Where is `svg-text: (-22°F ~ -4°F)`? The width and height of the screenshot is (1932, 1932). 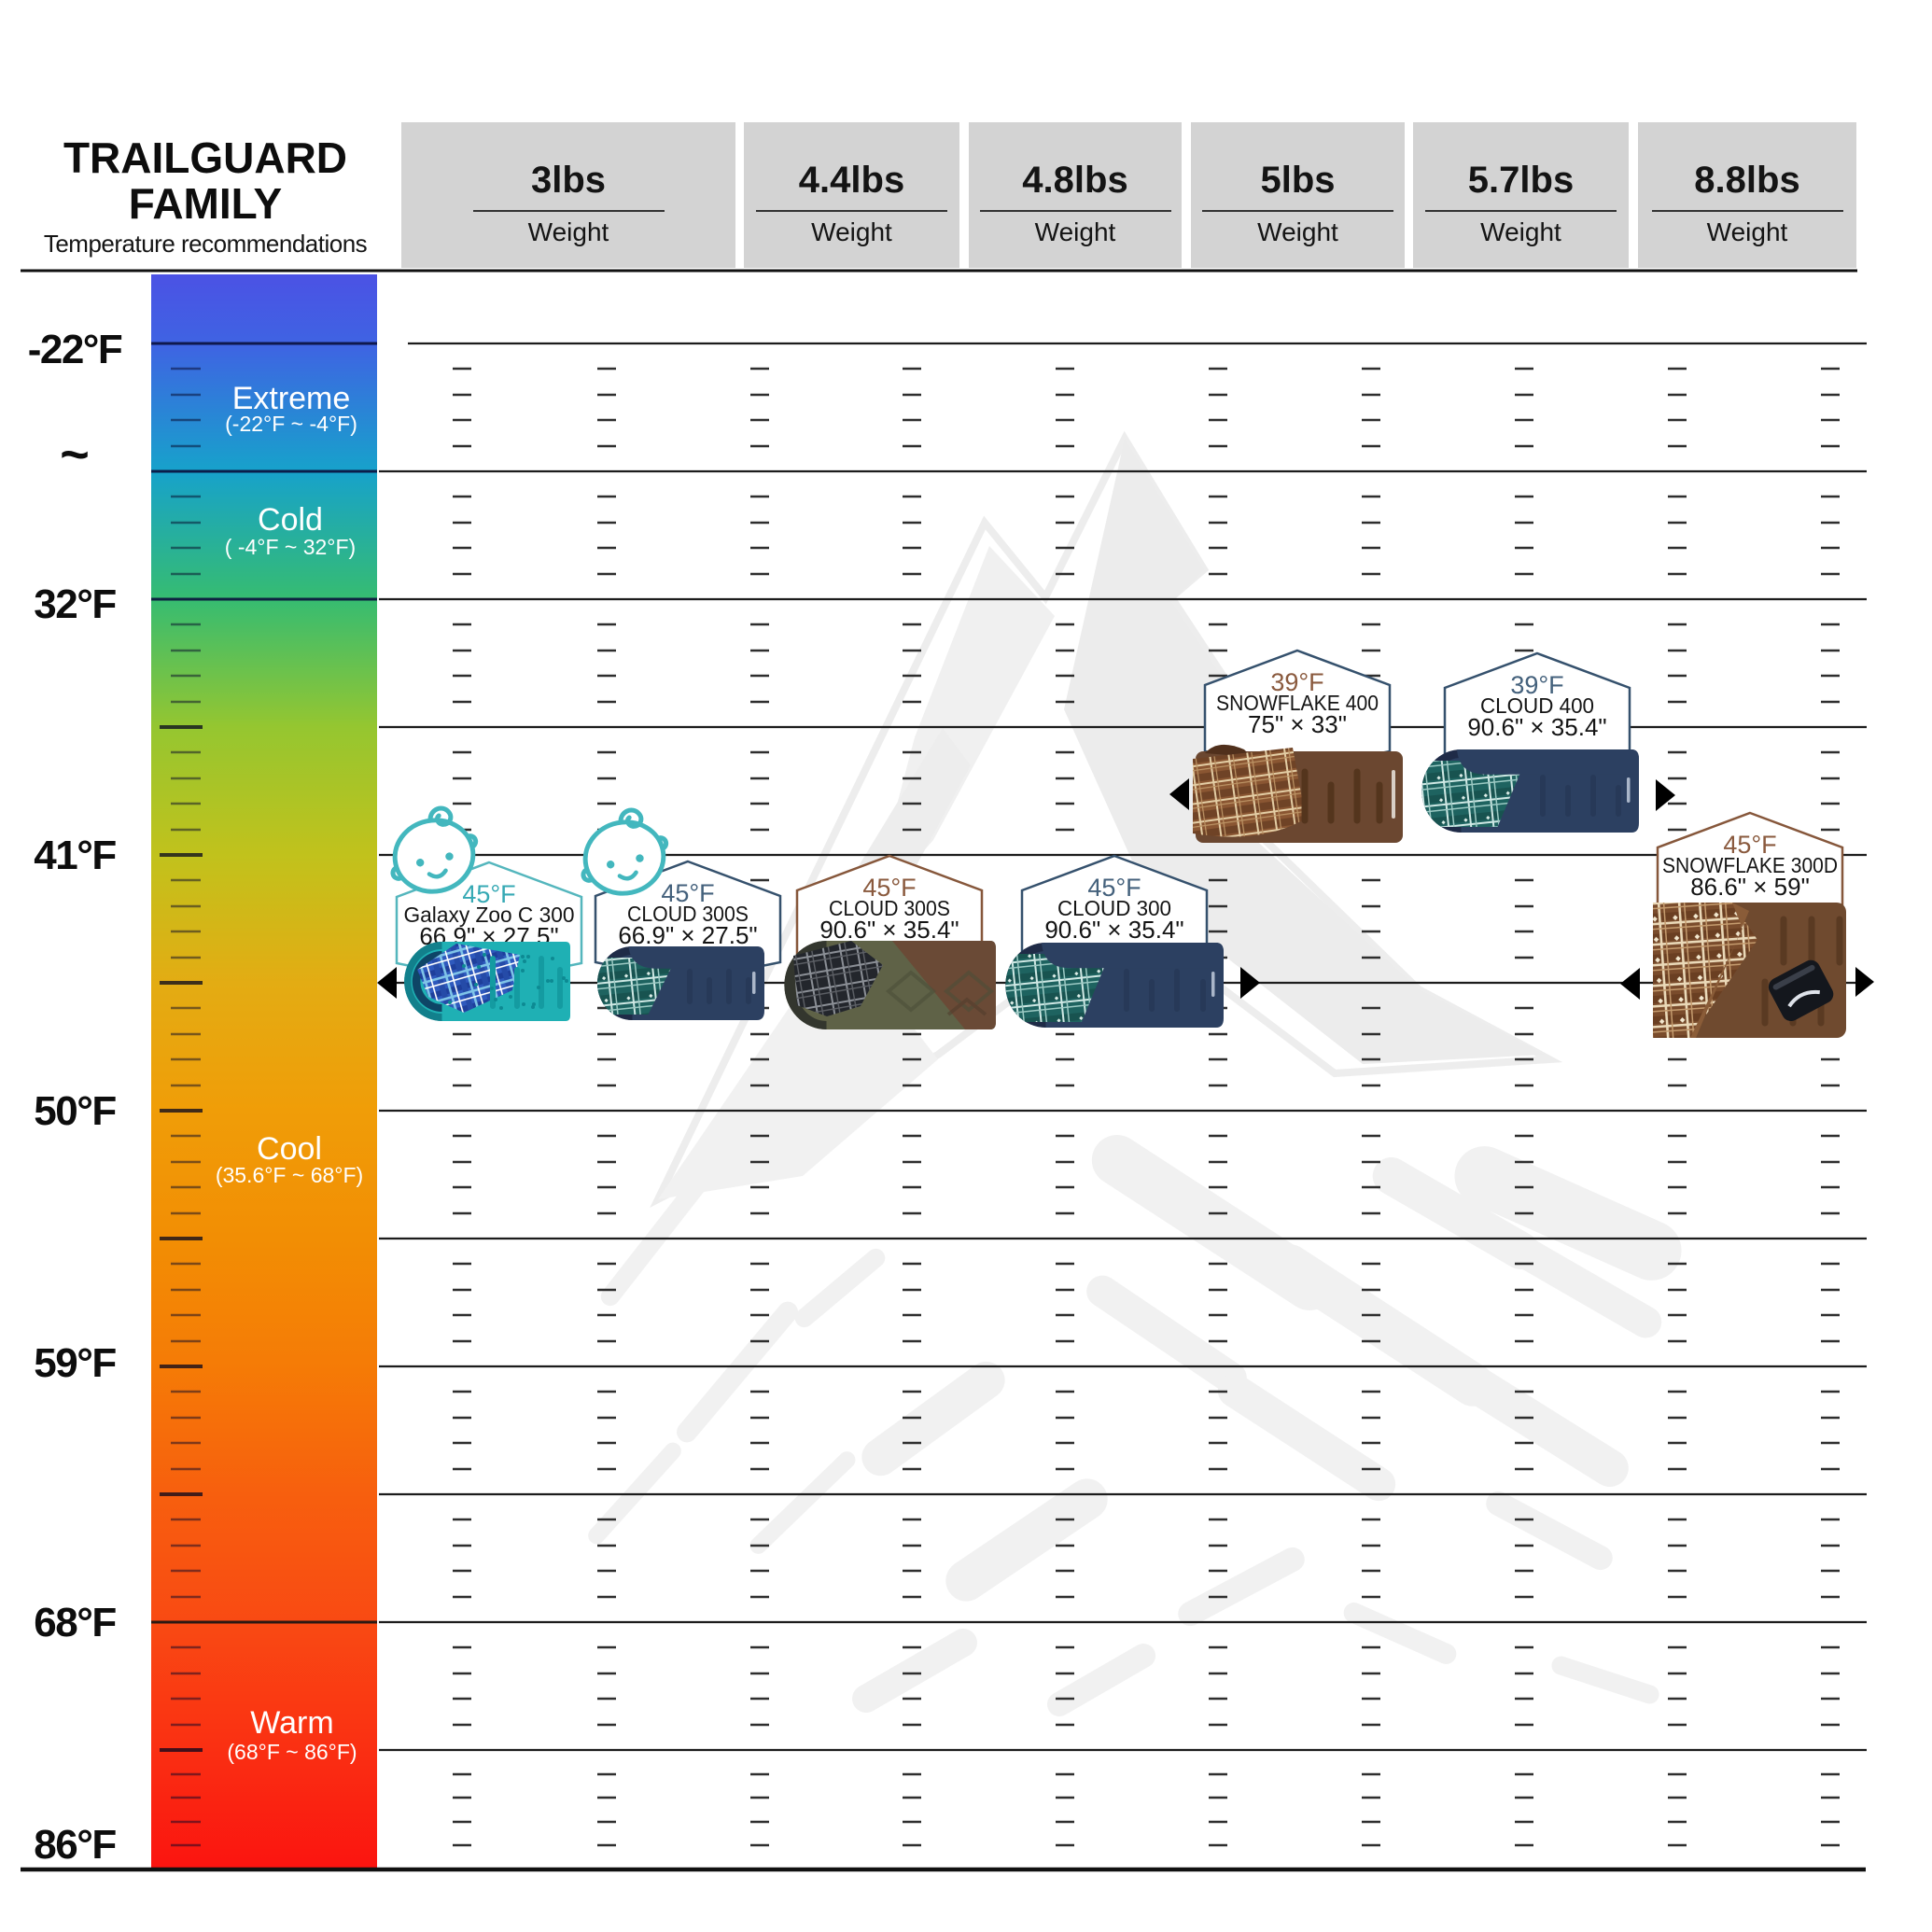 svg-text: (-22°F ~ -4°F) is located at coordinates (291, 424).